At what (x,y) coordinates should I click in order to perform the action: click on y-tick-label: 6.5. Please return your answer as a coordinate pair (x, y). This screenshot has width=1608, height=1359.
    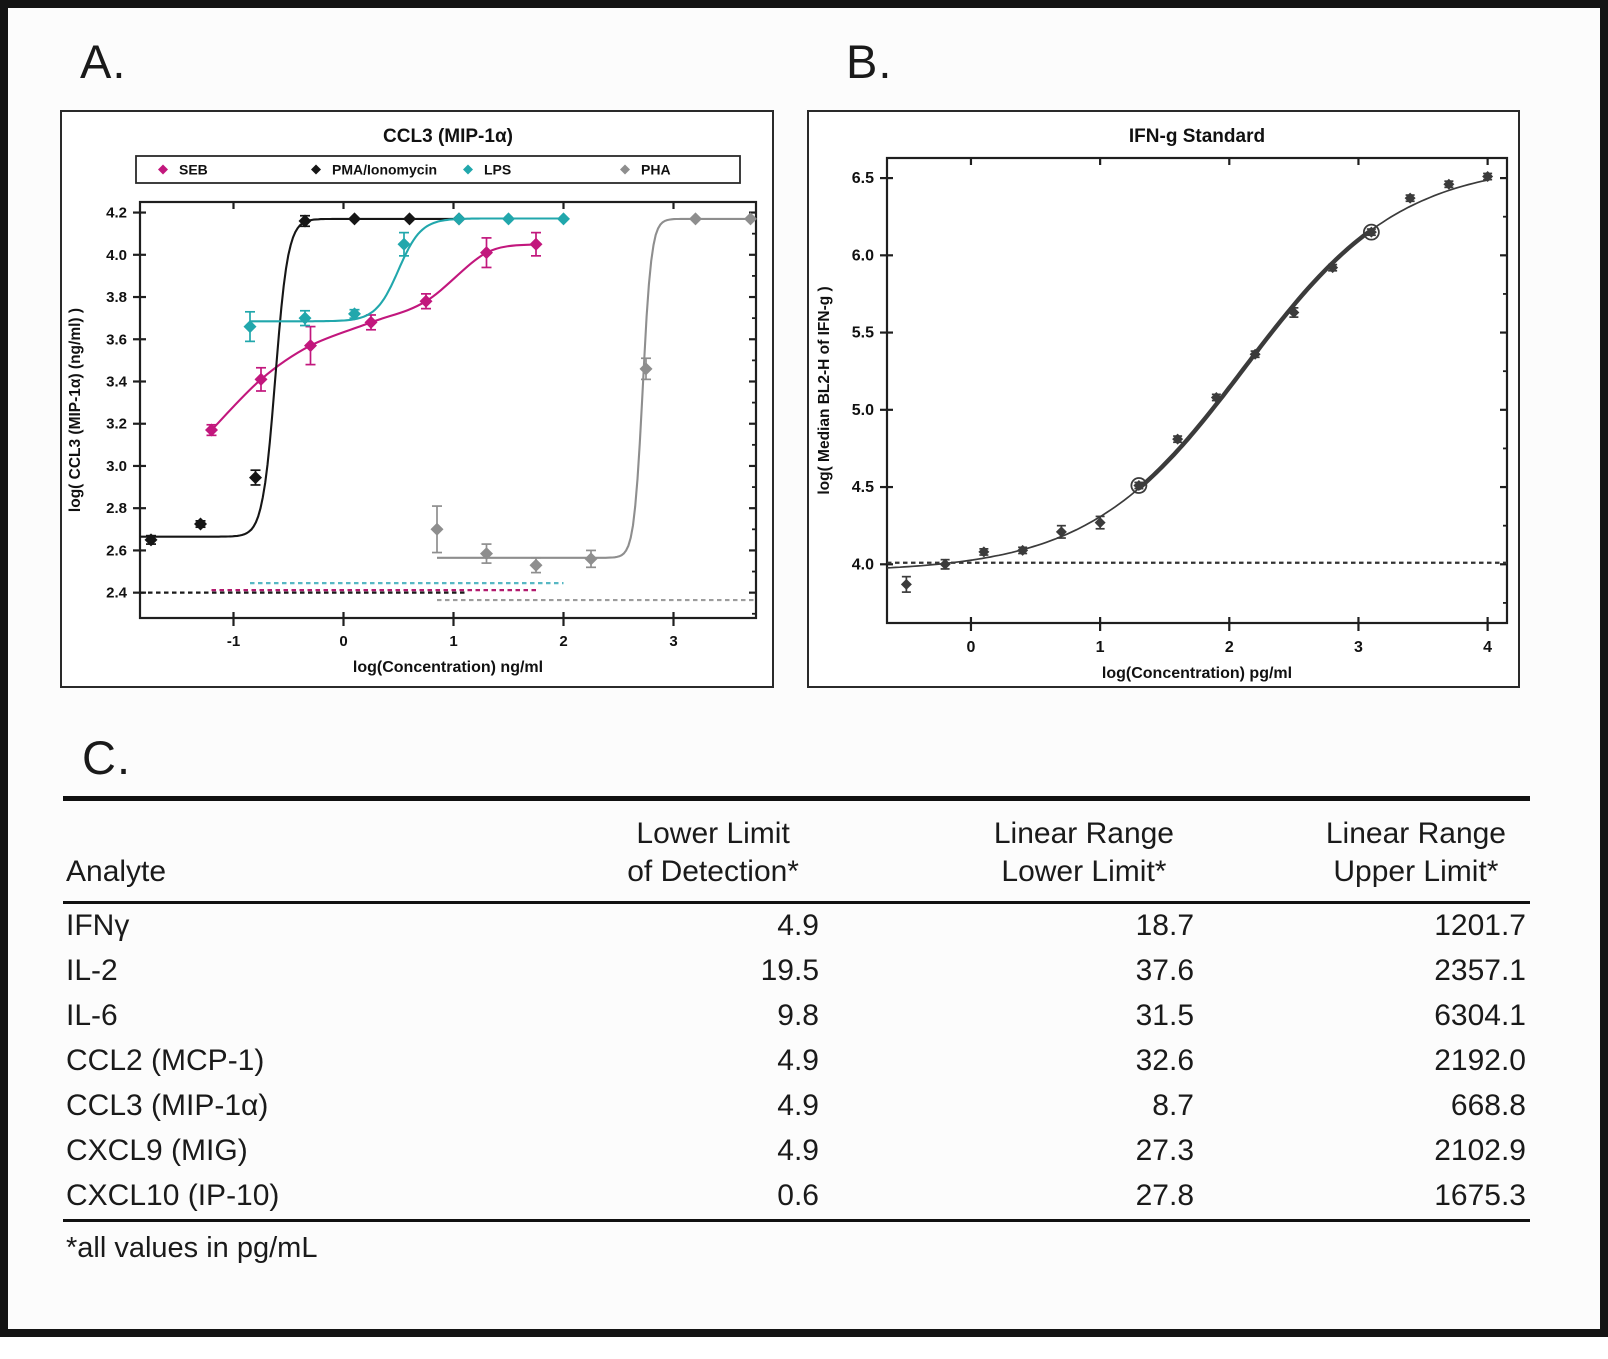
    Looking at the image, I should click on (863, 178).